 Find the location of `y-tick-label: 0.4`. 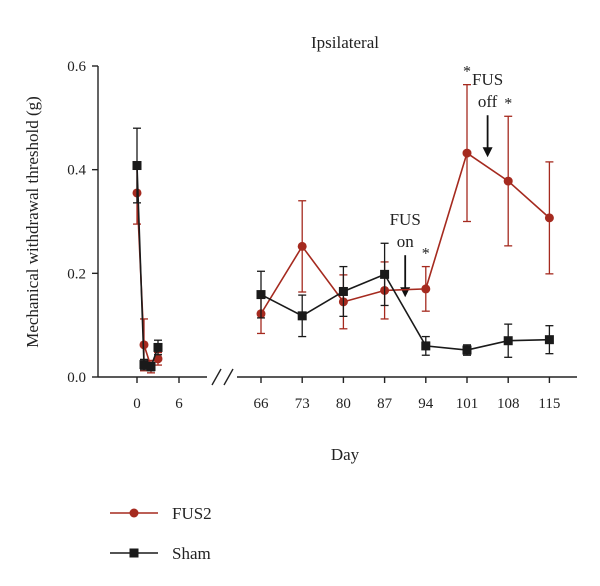

y-tick-label: 0.4 is located at coordinates (76, 171).